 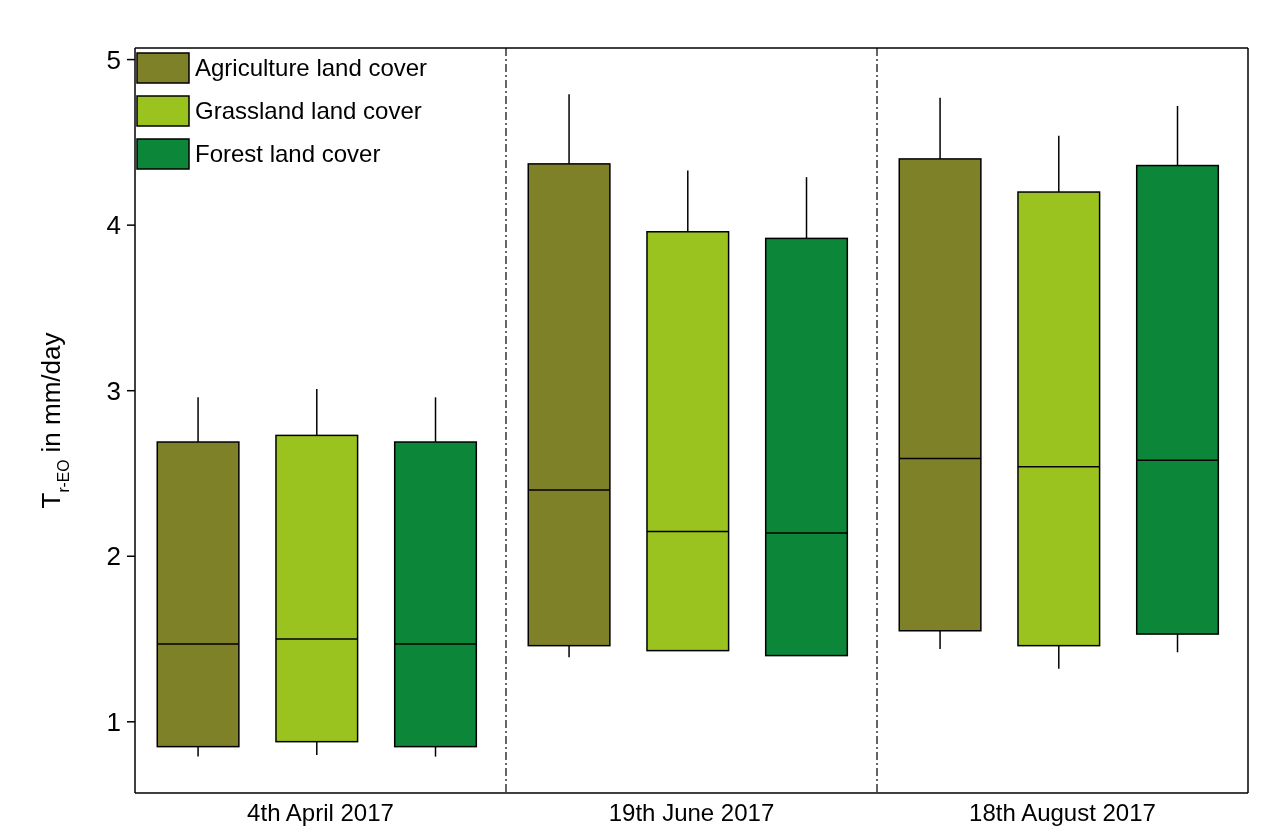 I want to click on y-tick-label: 2, so click(x=113, y=556).